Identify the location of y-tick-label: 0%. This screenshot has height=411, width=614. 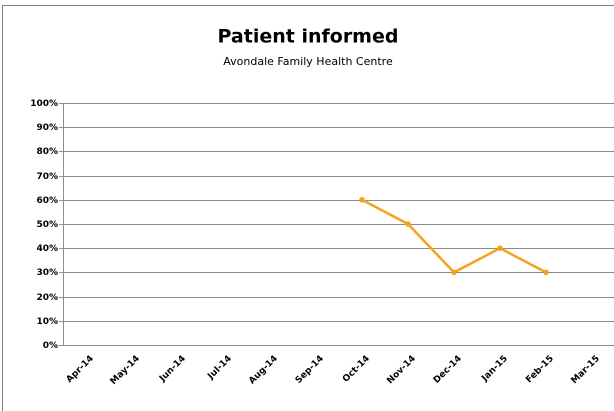
(50, 346).